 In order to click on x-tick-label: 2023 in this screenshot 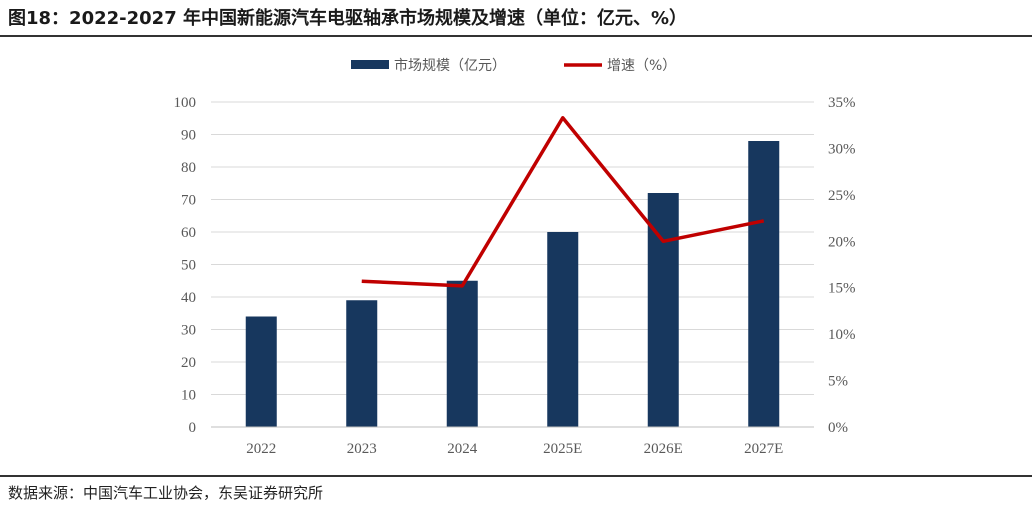, I will do `click(362, 449)`.